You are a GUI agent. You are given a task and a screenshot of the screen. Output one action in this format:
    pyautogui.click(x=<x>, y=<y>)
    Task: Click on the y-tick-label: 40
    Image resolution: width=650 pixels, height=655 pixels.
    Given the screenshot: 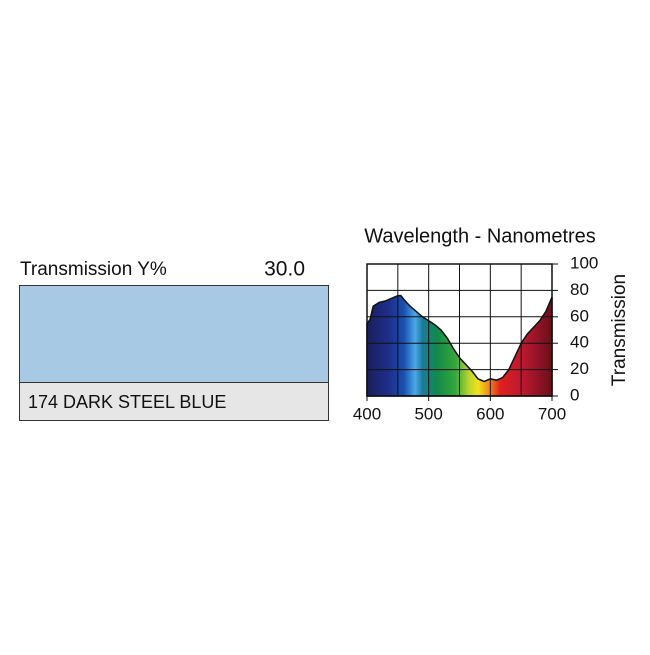 What is the action you would take?
    pyautogui.click(x=579, y=342)
    